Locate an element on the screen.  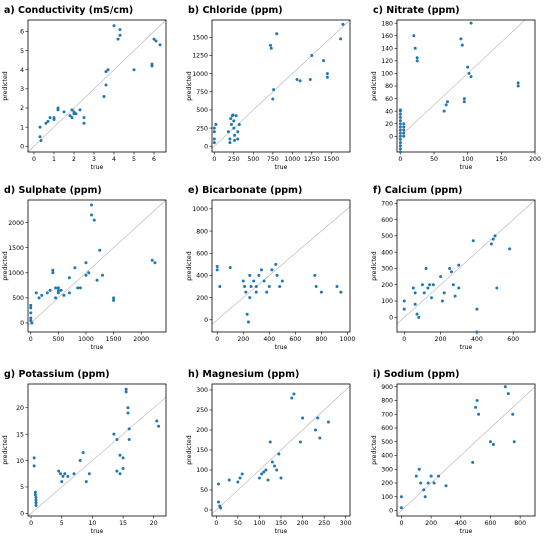
y-tick-label: 4 is located at coordinates (22, 70).